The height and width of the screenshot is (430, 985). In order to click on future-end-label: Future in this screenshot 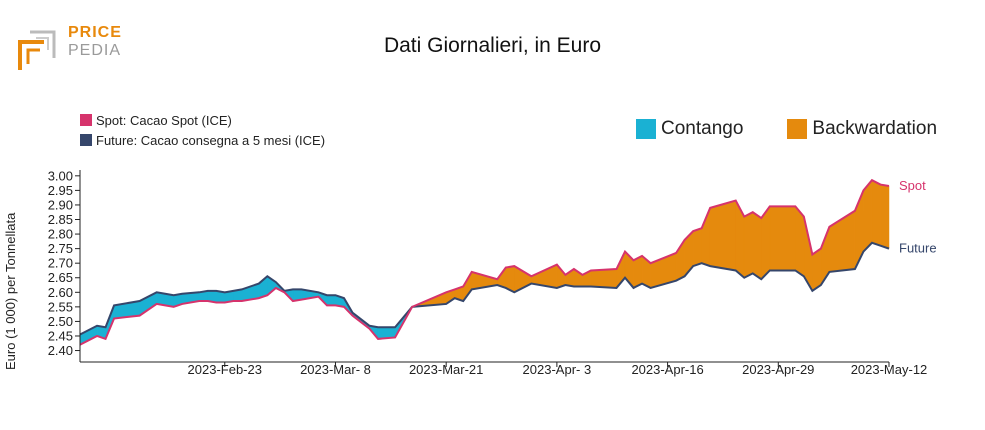, I will do `click(918, 248)`.